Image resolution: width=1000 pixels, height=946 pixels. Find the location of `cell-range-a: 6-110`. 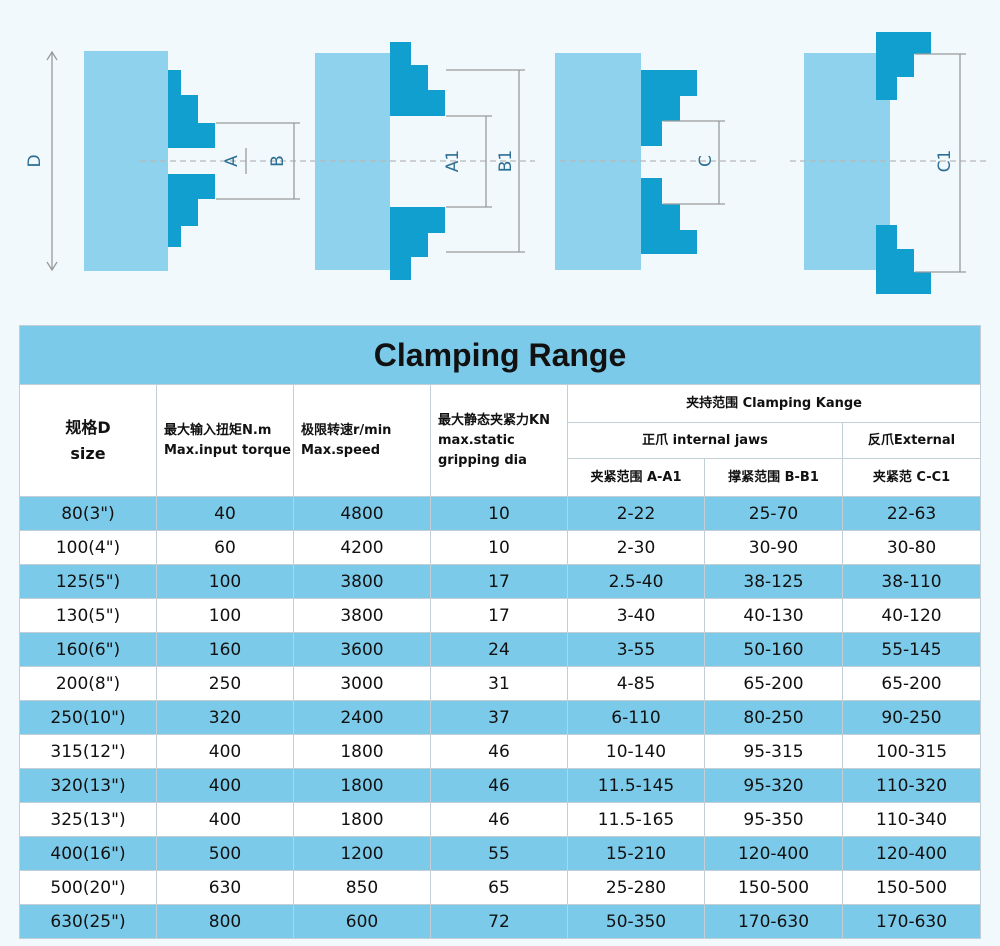

cell-range-a: 6-110 is located at coordinates (636, 717).